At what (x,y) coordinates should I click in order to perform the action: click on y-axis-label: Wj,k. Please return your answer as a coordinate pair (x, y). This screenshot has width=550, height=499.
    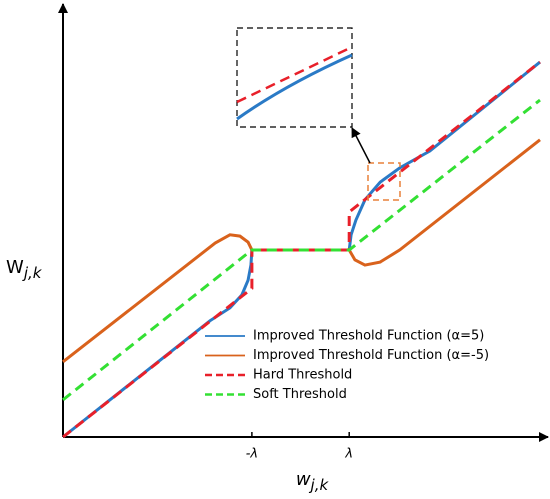
    Looking at the image, I should click on (24, 269).